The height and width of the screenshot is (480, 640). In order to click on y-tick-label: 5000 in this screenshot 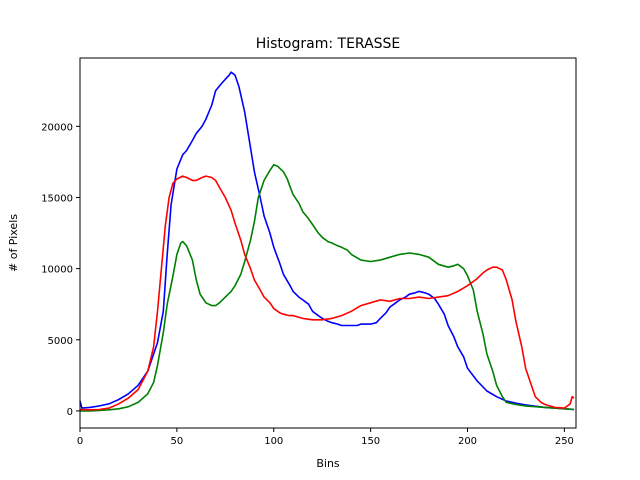, I will do `click(60, 341)`.